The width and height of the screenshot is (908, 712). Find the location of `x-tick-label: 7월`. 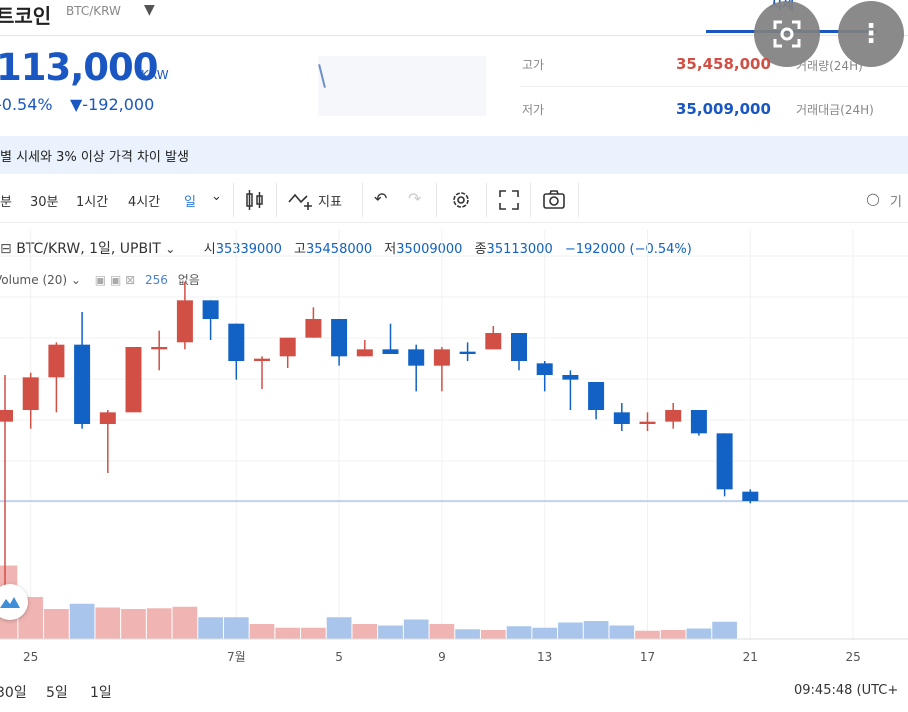

x-tick-label: 7월 is located at coordinates (236, 657).